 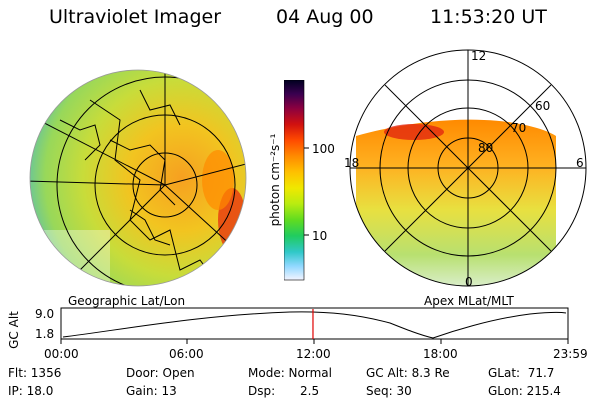 I want to click on info-ip: IP: 18.0, so click(x=31, y=391).